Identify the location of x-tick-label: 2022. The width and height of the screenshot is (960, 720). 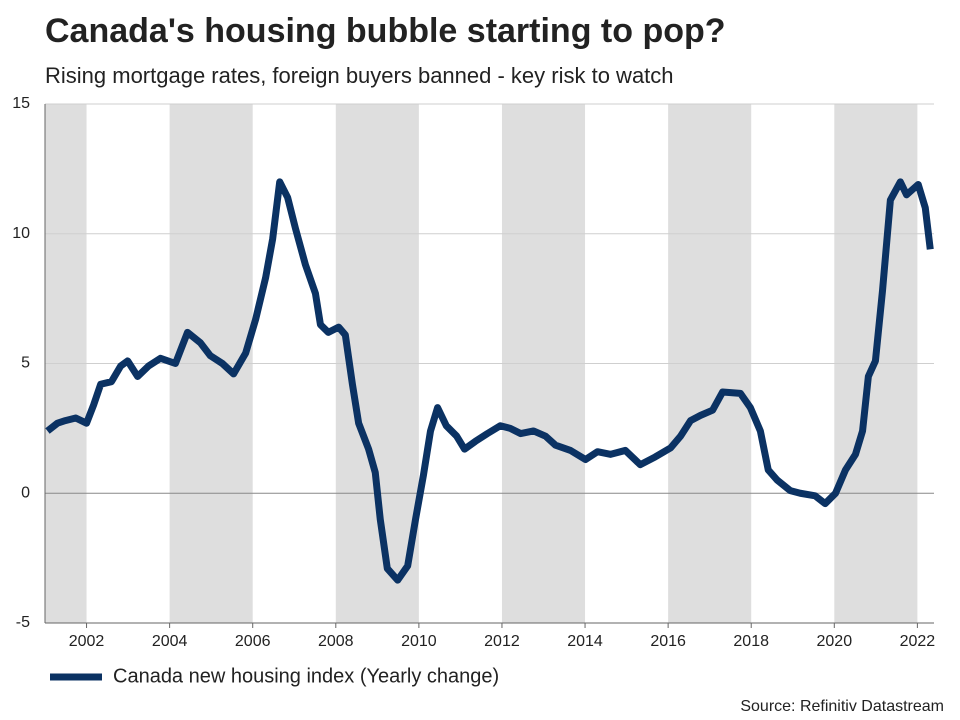
(918, 641).